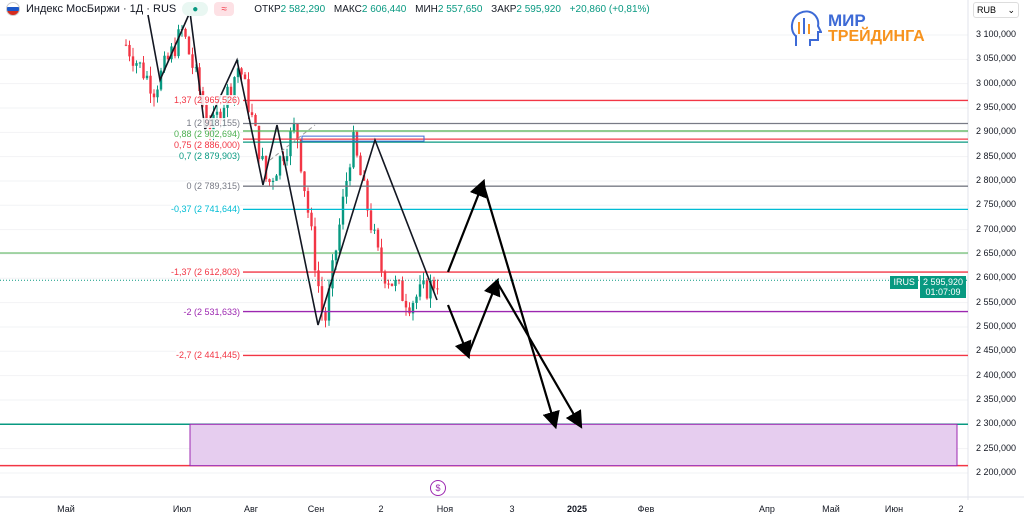 This screenshot has height=522, width=1024. I want to click on fib-level-label: -0,37 (2 741,644), so click(205, 209).